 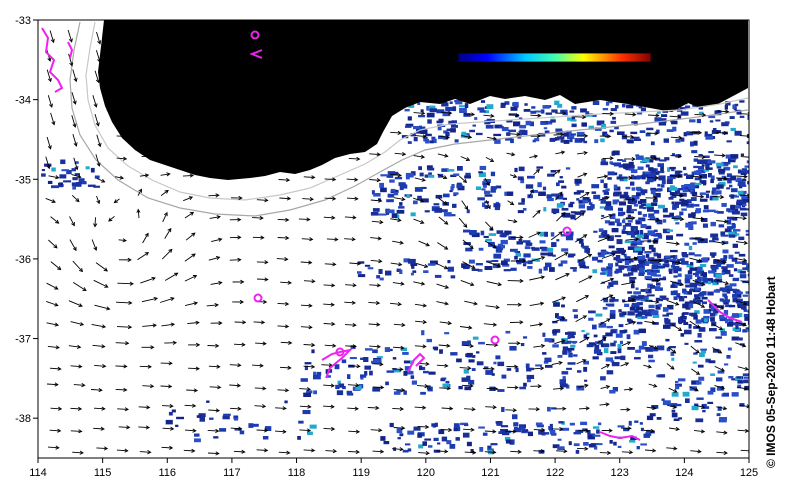 What do you see at coordinates (23, 260) in the screenshot?
I see `lat-tick-label: -36` at bounding box center [23, 260].